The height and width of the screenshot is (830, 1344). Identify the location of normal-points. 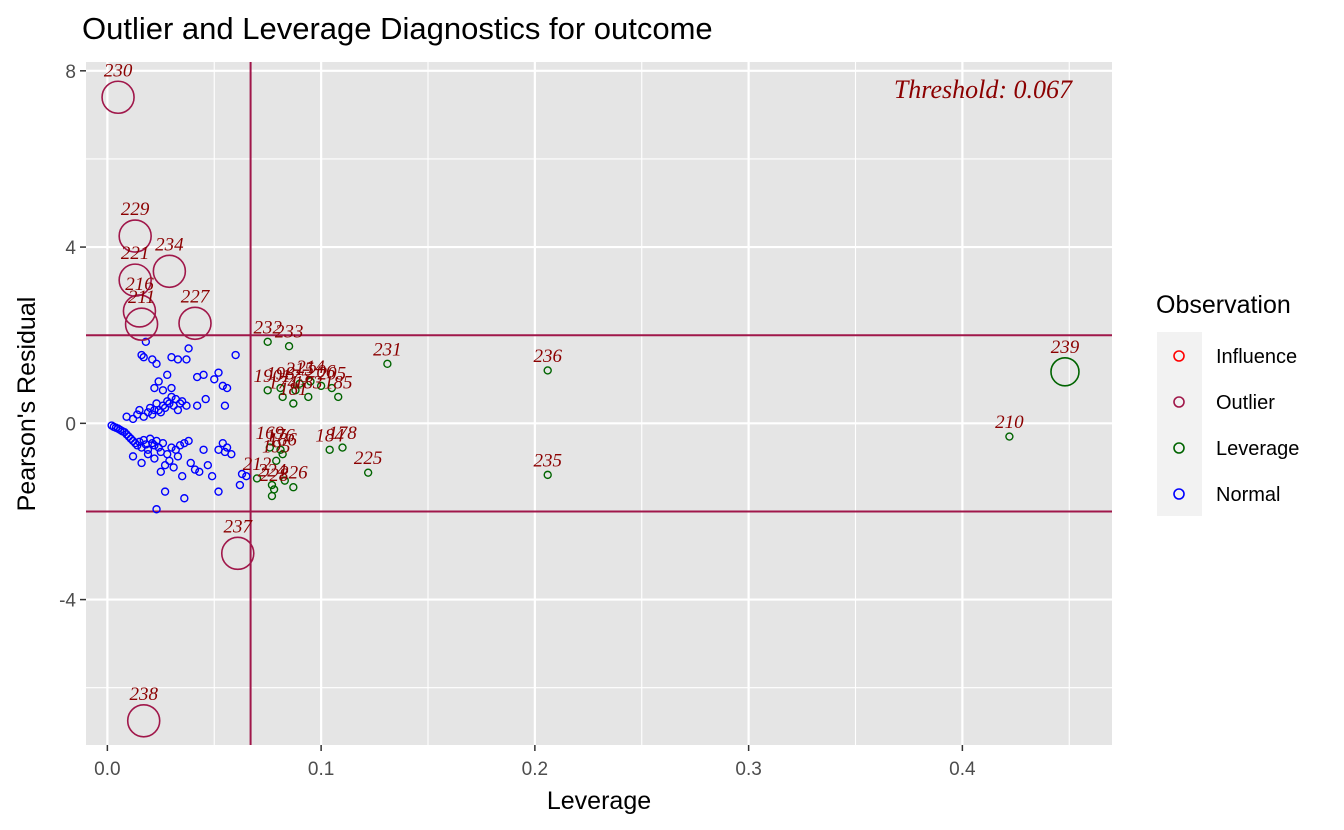
(179, 425).